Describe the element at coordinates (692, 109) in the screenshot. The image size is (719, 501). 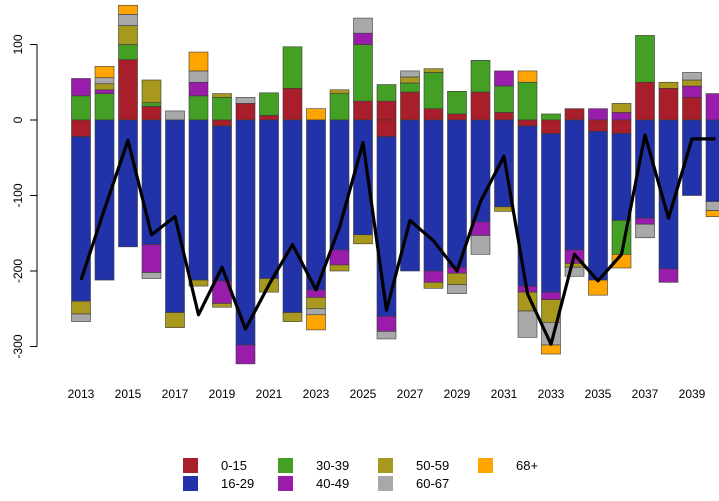
I see `bar-segment-0-15-2039` at that location.